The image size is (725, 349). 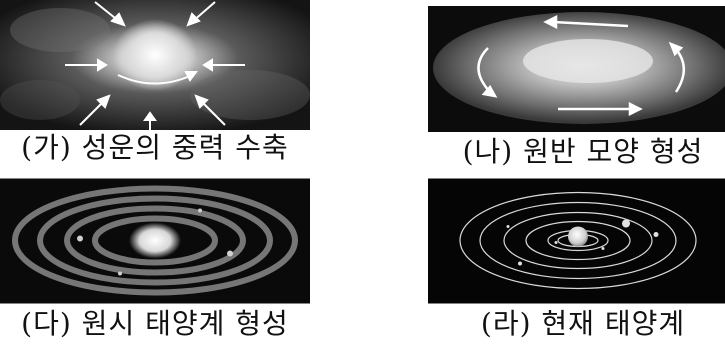 I want to click on disk-formation-image, so click(x=576, y=69).